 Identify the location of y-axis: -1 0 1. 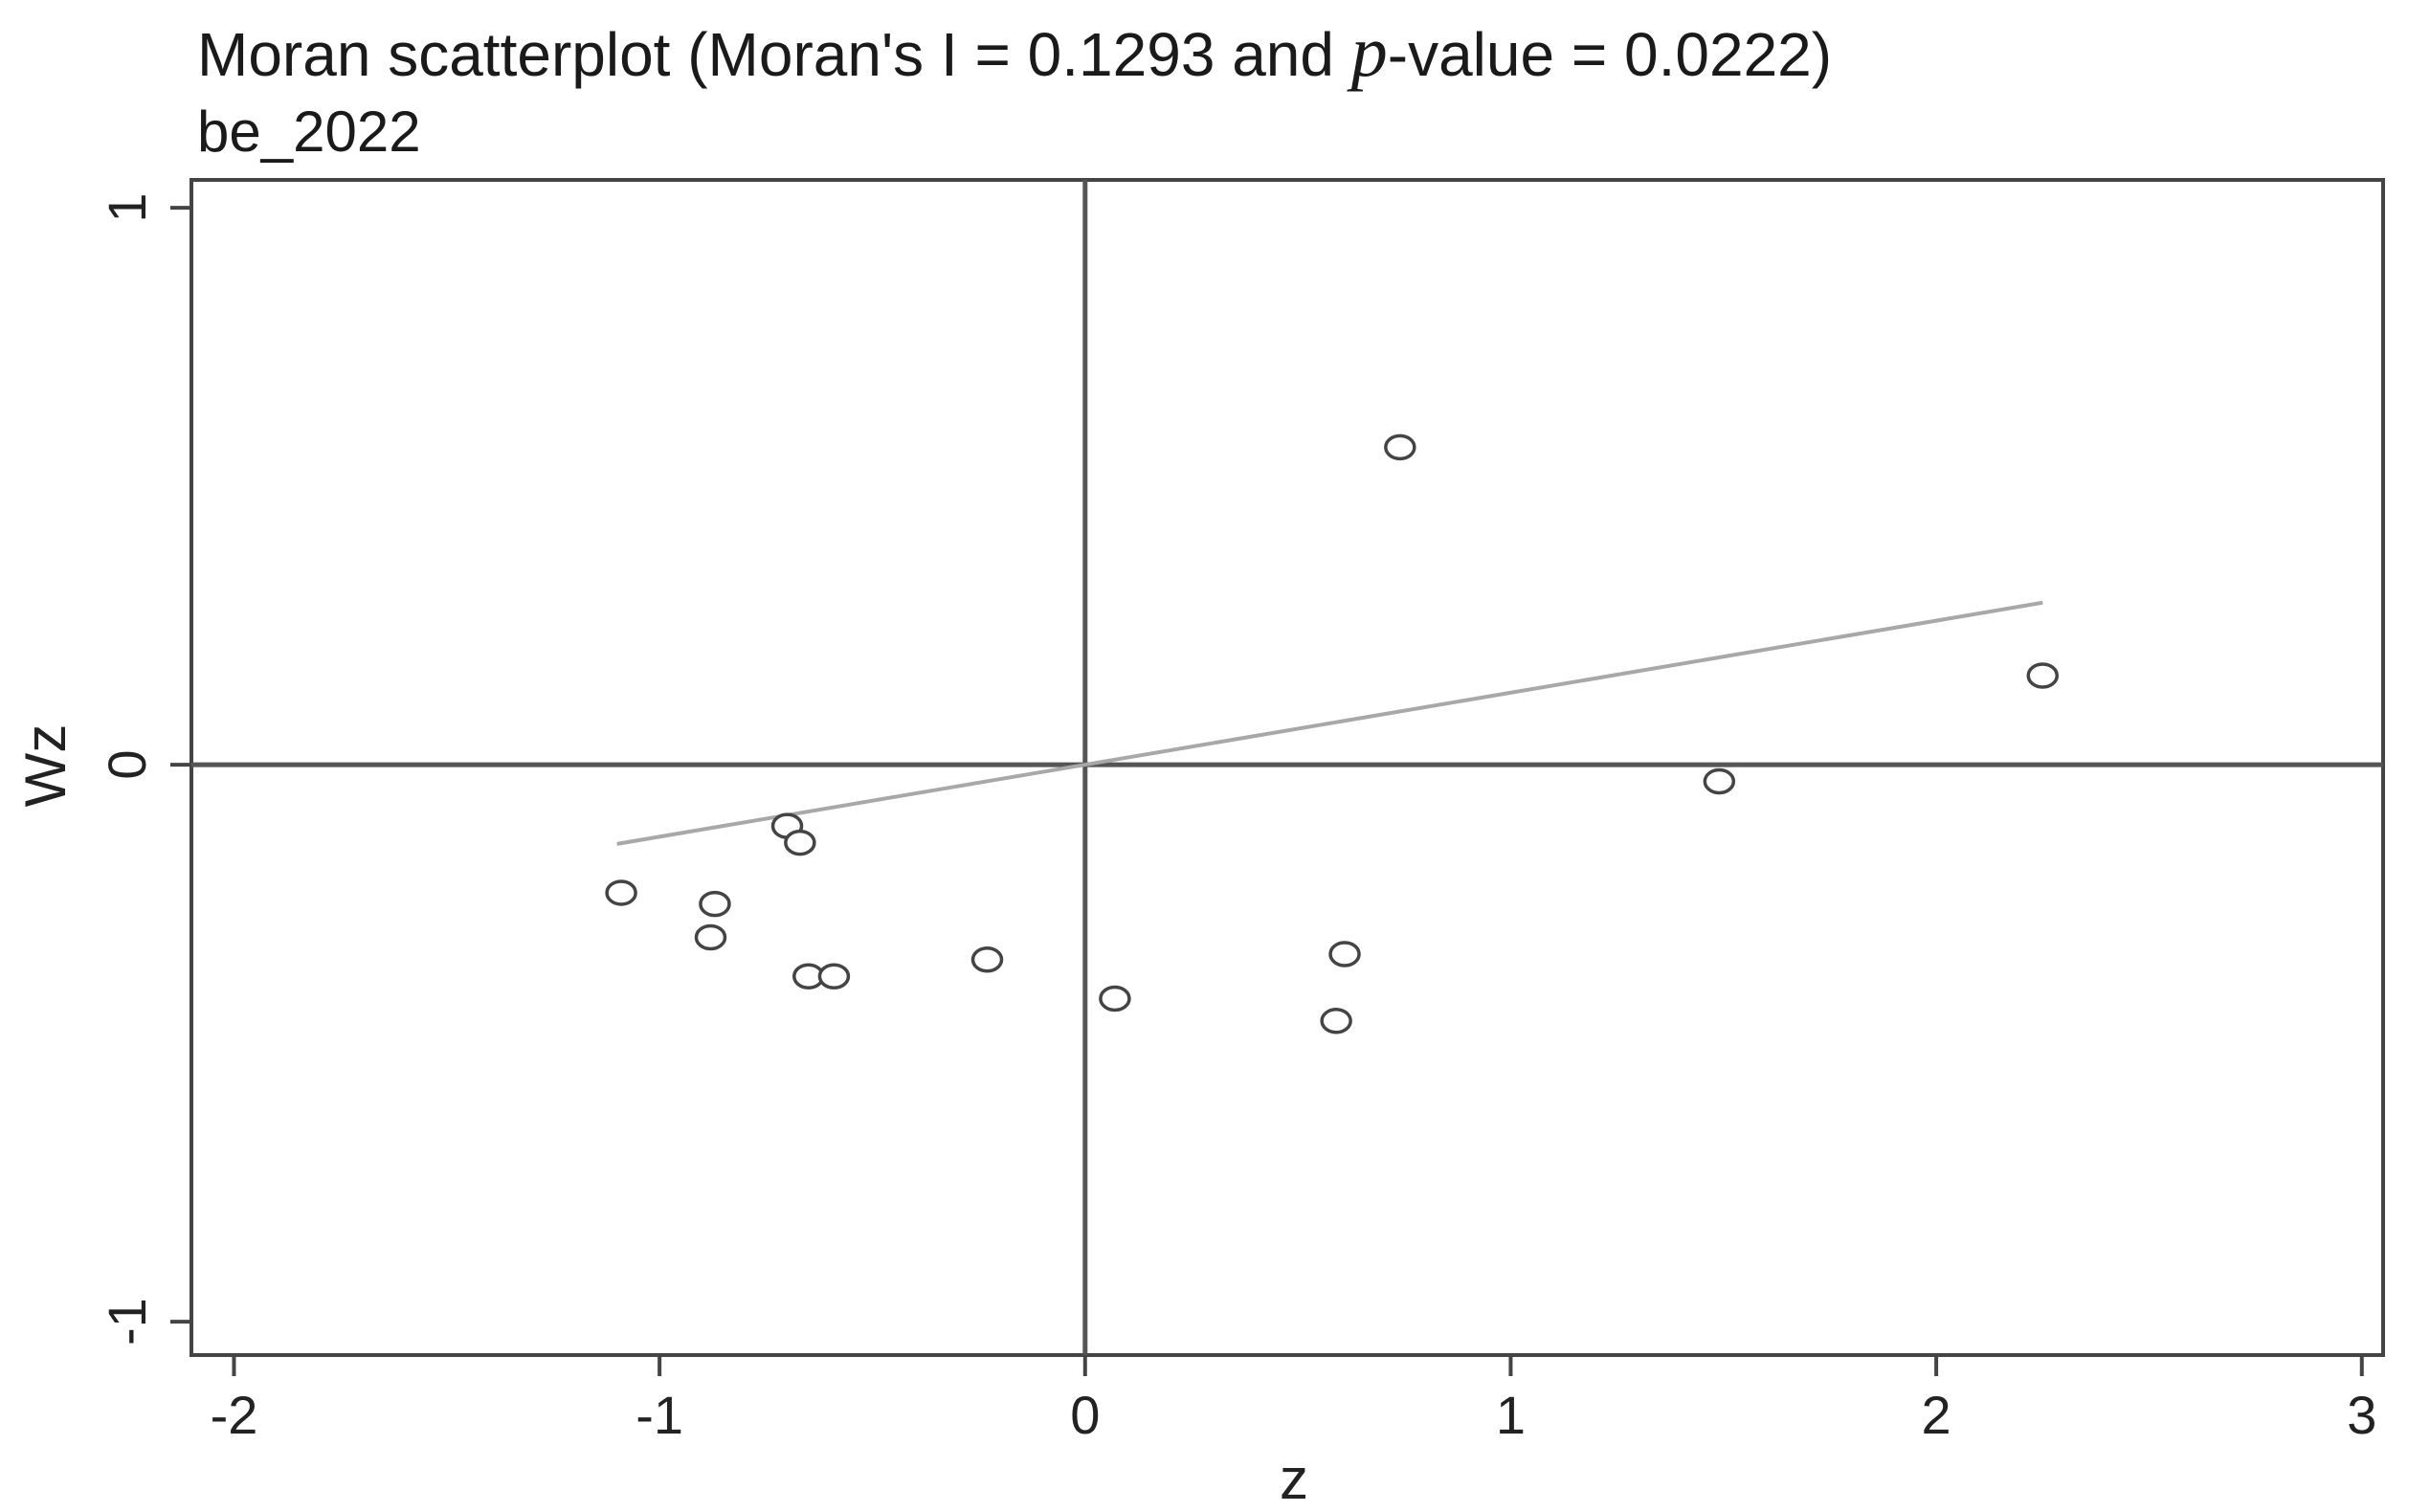
(144, 769).